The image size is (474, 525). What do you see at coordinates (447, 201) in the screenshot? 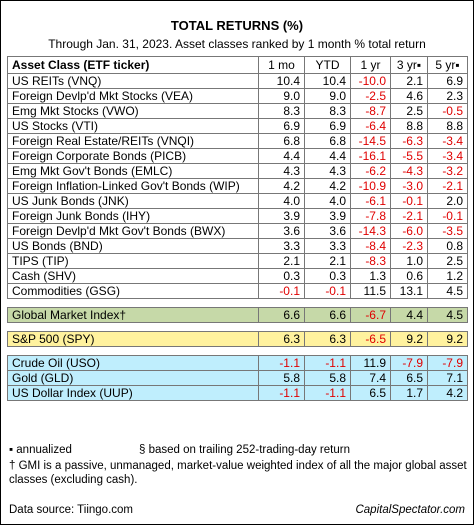
I see `return-cell-y5: 2.0` at bounding box center [447, 201].